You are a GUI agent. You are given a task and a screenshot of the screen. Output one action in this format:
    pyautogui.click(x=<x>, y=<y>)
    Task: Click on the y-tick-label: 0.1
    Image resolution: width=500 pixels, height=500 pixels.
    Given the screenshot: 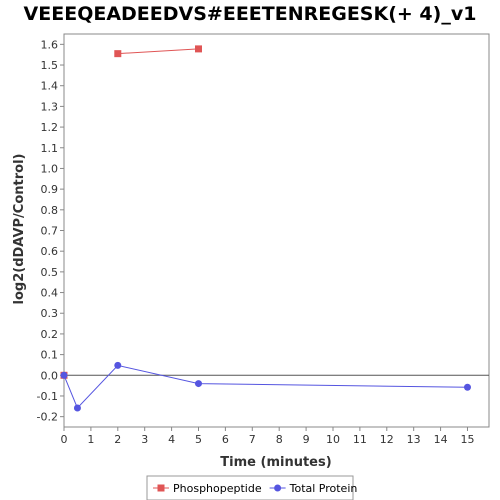 What is the action you would take?
    pyautogui.click(x=50, y=355)
    